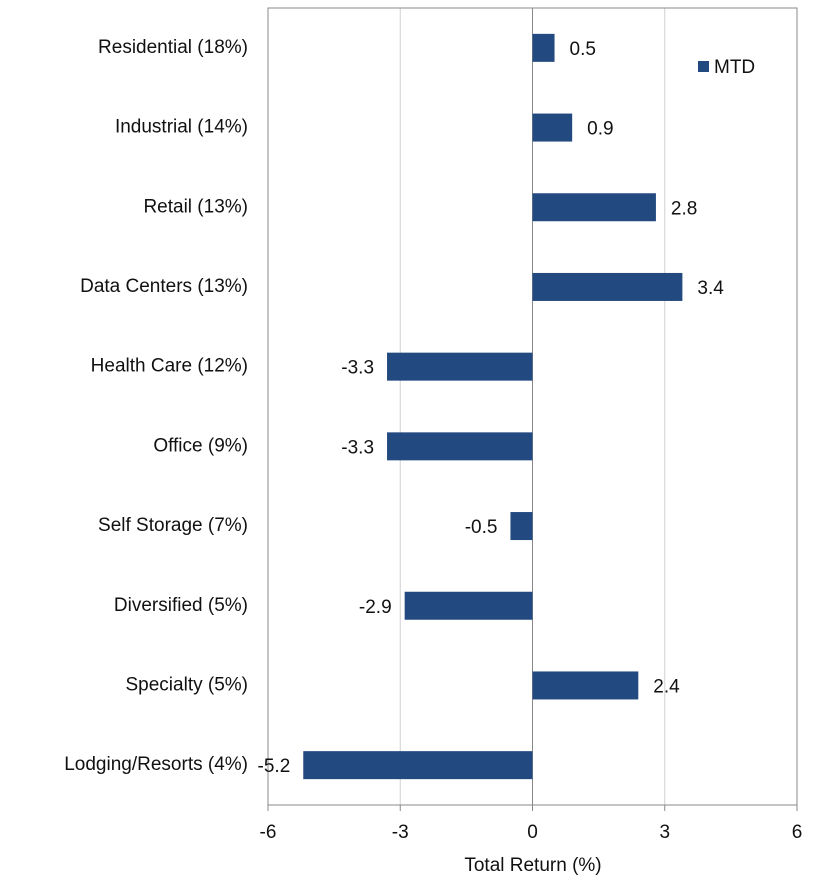 The image size is (815, 885). I want to click on legend-swatch, so click(703, 66).